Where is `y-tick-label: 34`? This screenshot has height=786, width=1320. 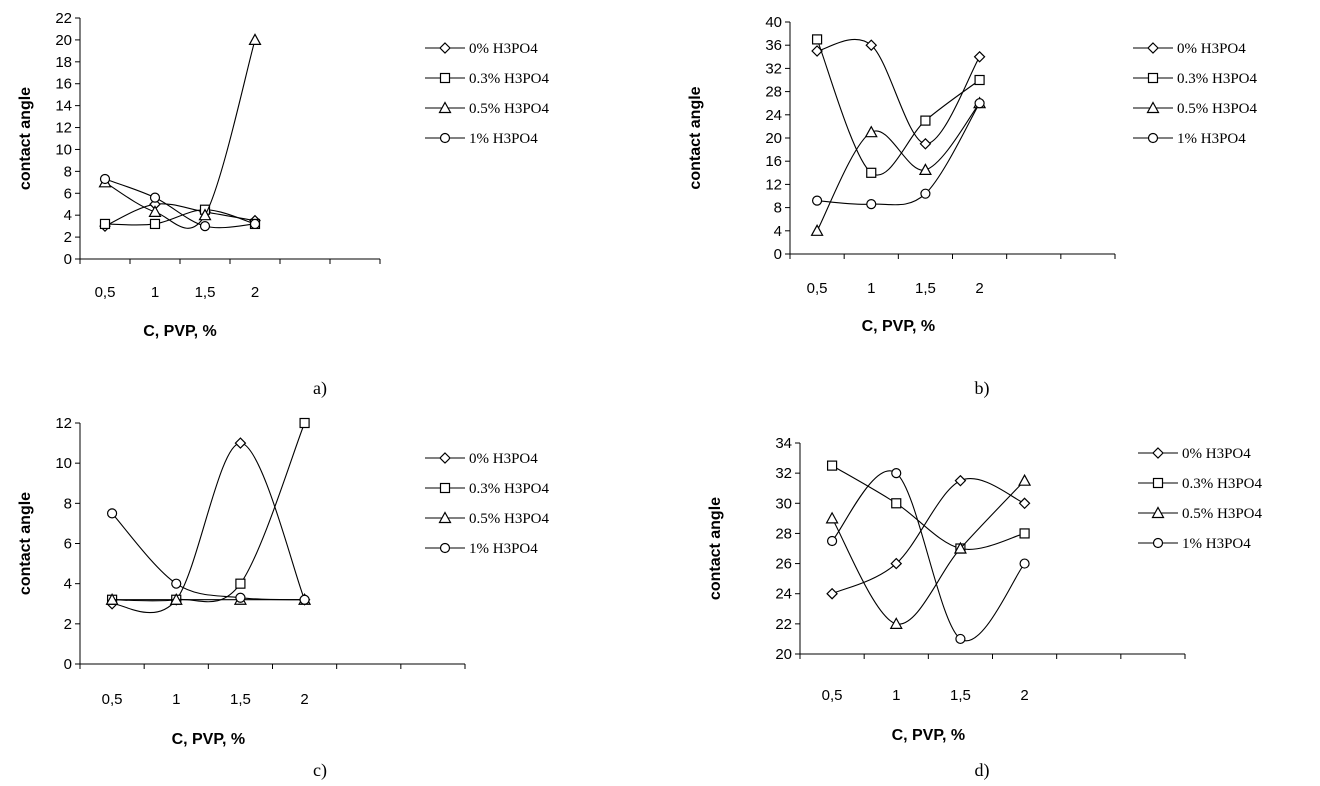 y-tick-label: 34 is located at coordinates (783, 443).